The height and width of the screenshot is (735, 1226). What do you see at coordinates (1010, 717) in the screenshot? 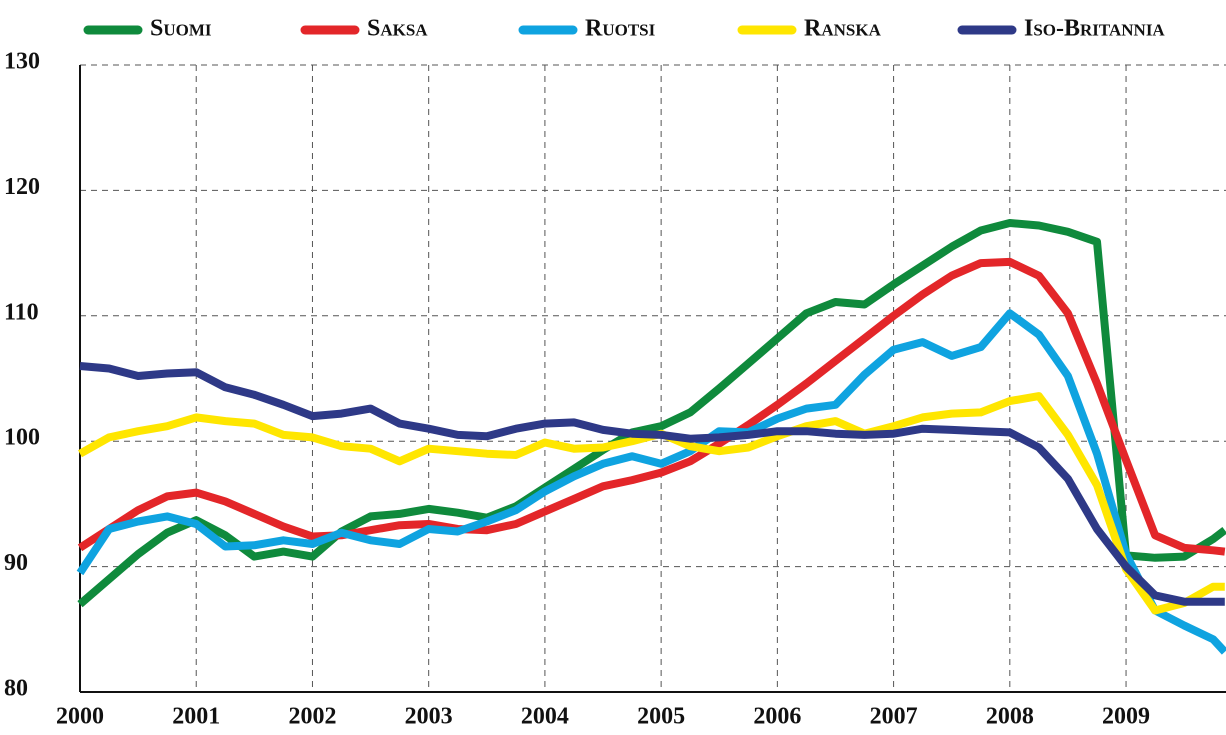
I see `x-tick-label: 2008` at bounding box center [1010, 717].